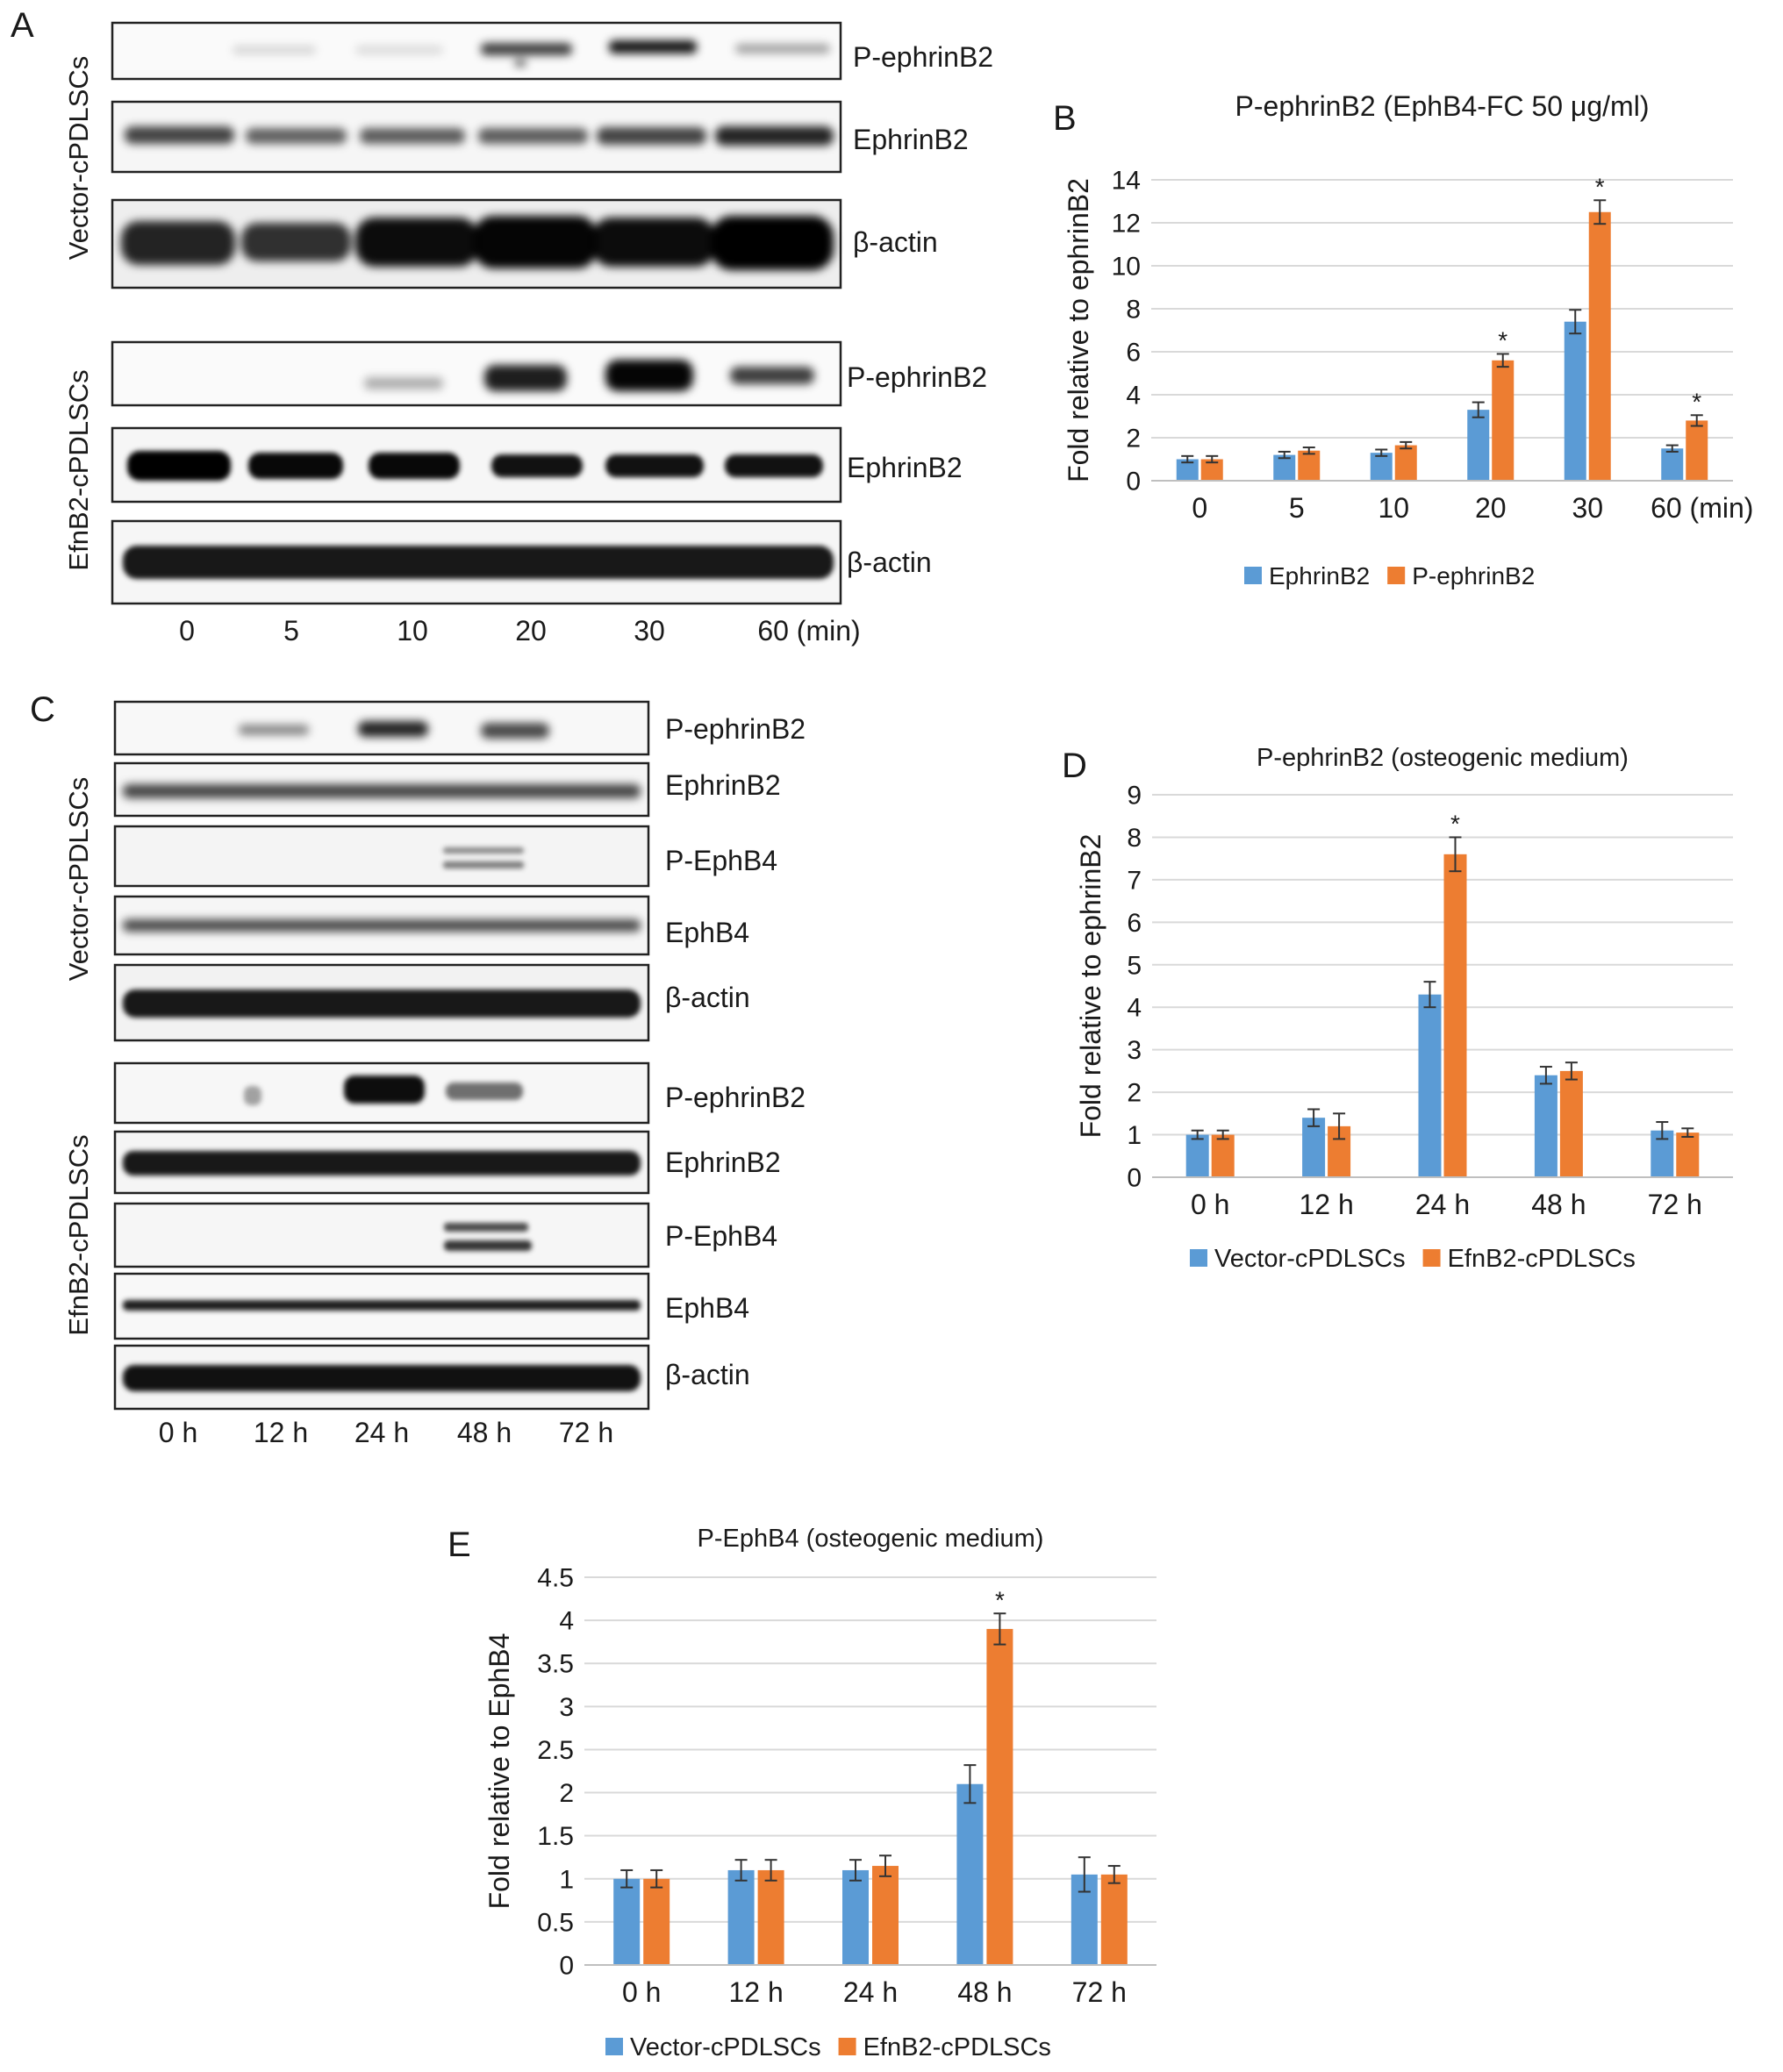  What do you see at coordinates (531, 631) in the screenshot?
I see `lane-label: 20` at bounding box center [531, 631].